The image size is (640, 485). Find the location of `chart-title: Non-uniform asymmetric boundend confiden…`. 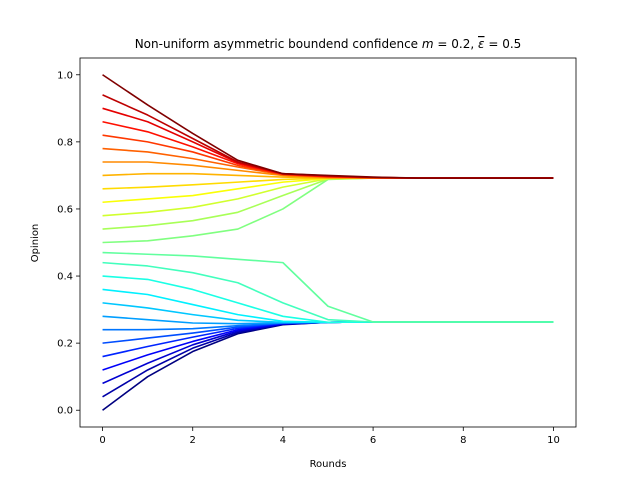

chart-title: Non-uniform asymmetric boundend confiden… is located at coordinates (328, 44).